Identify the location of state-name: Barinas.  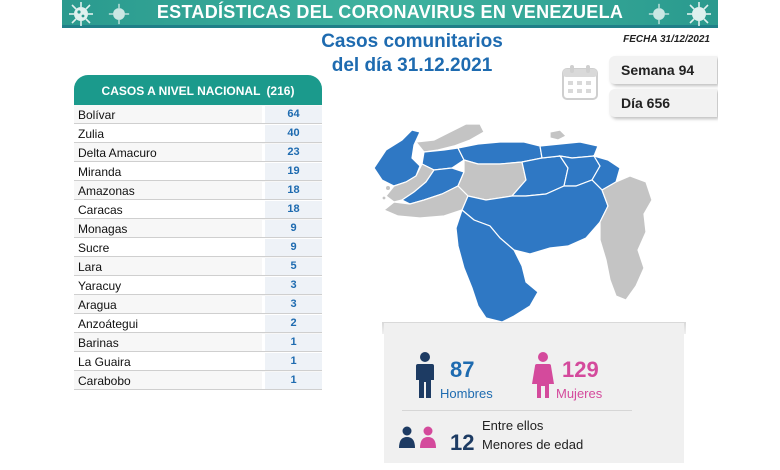
(98, 343).